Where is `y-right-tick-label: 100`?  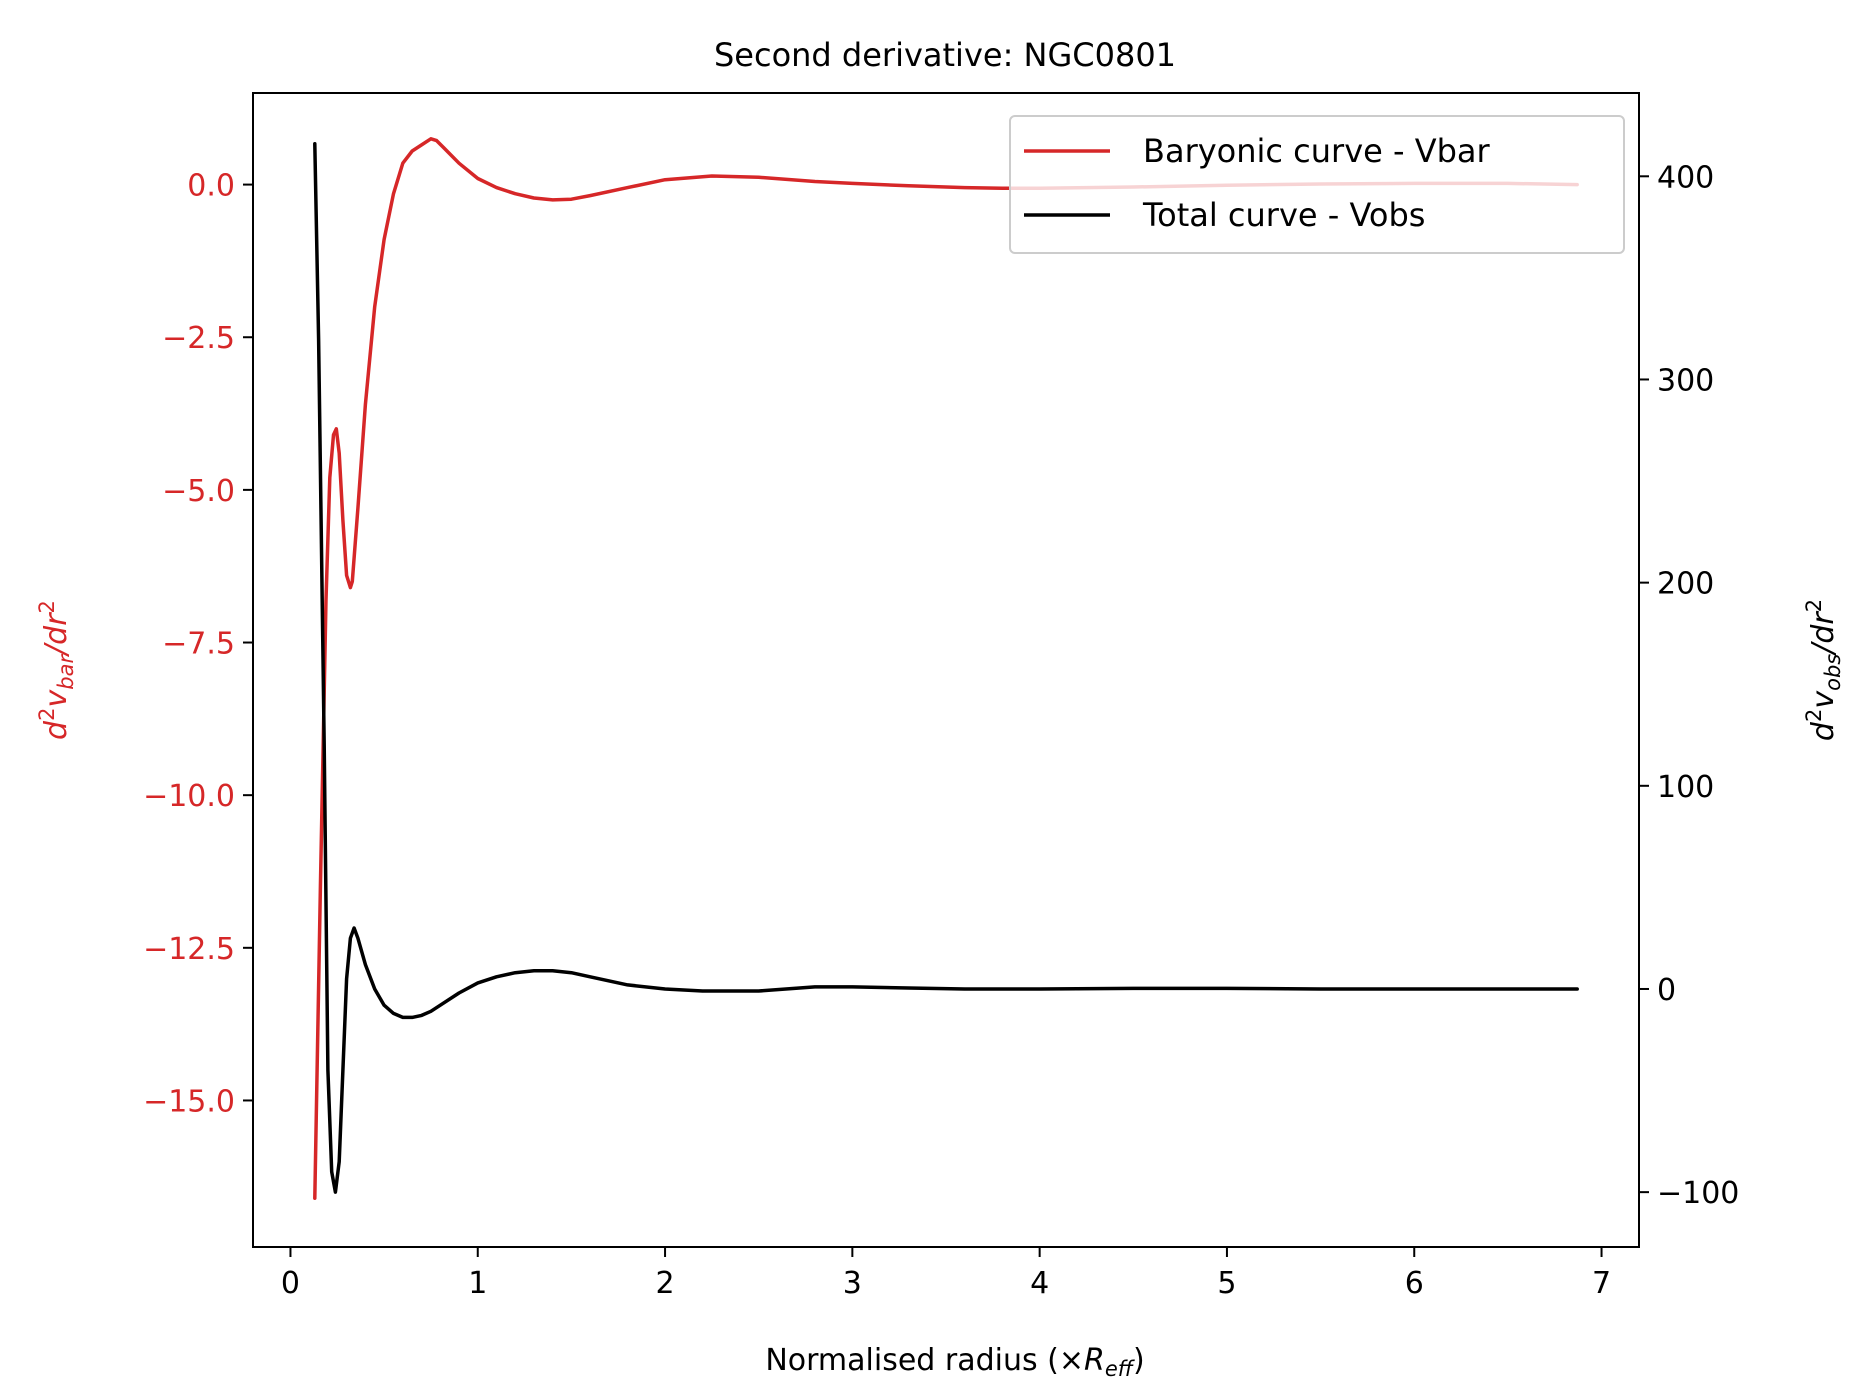
y-right-tick-label: 100 is located at coordinates (1685, 787).